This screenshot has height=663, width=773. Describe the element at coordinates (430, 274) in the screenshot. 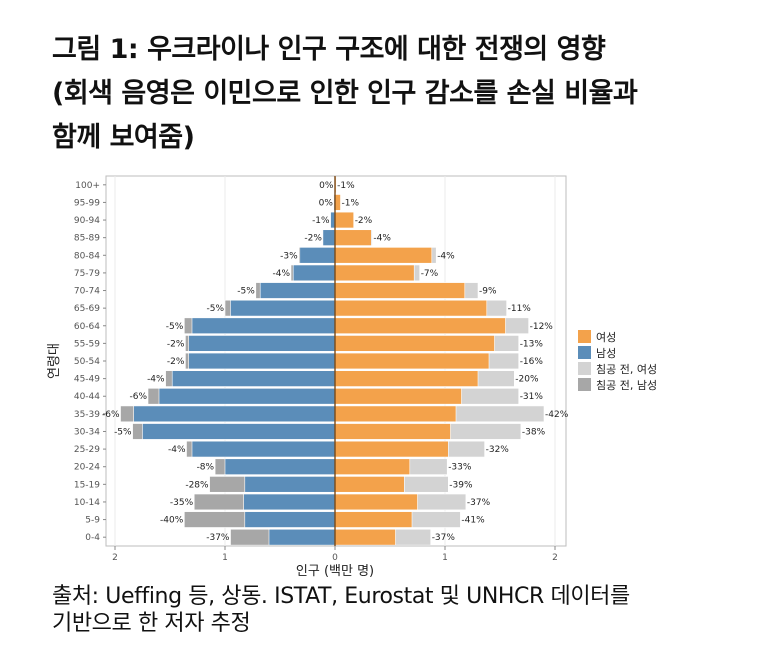

I see `female-loss-label: -7%` at that location.